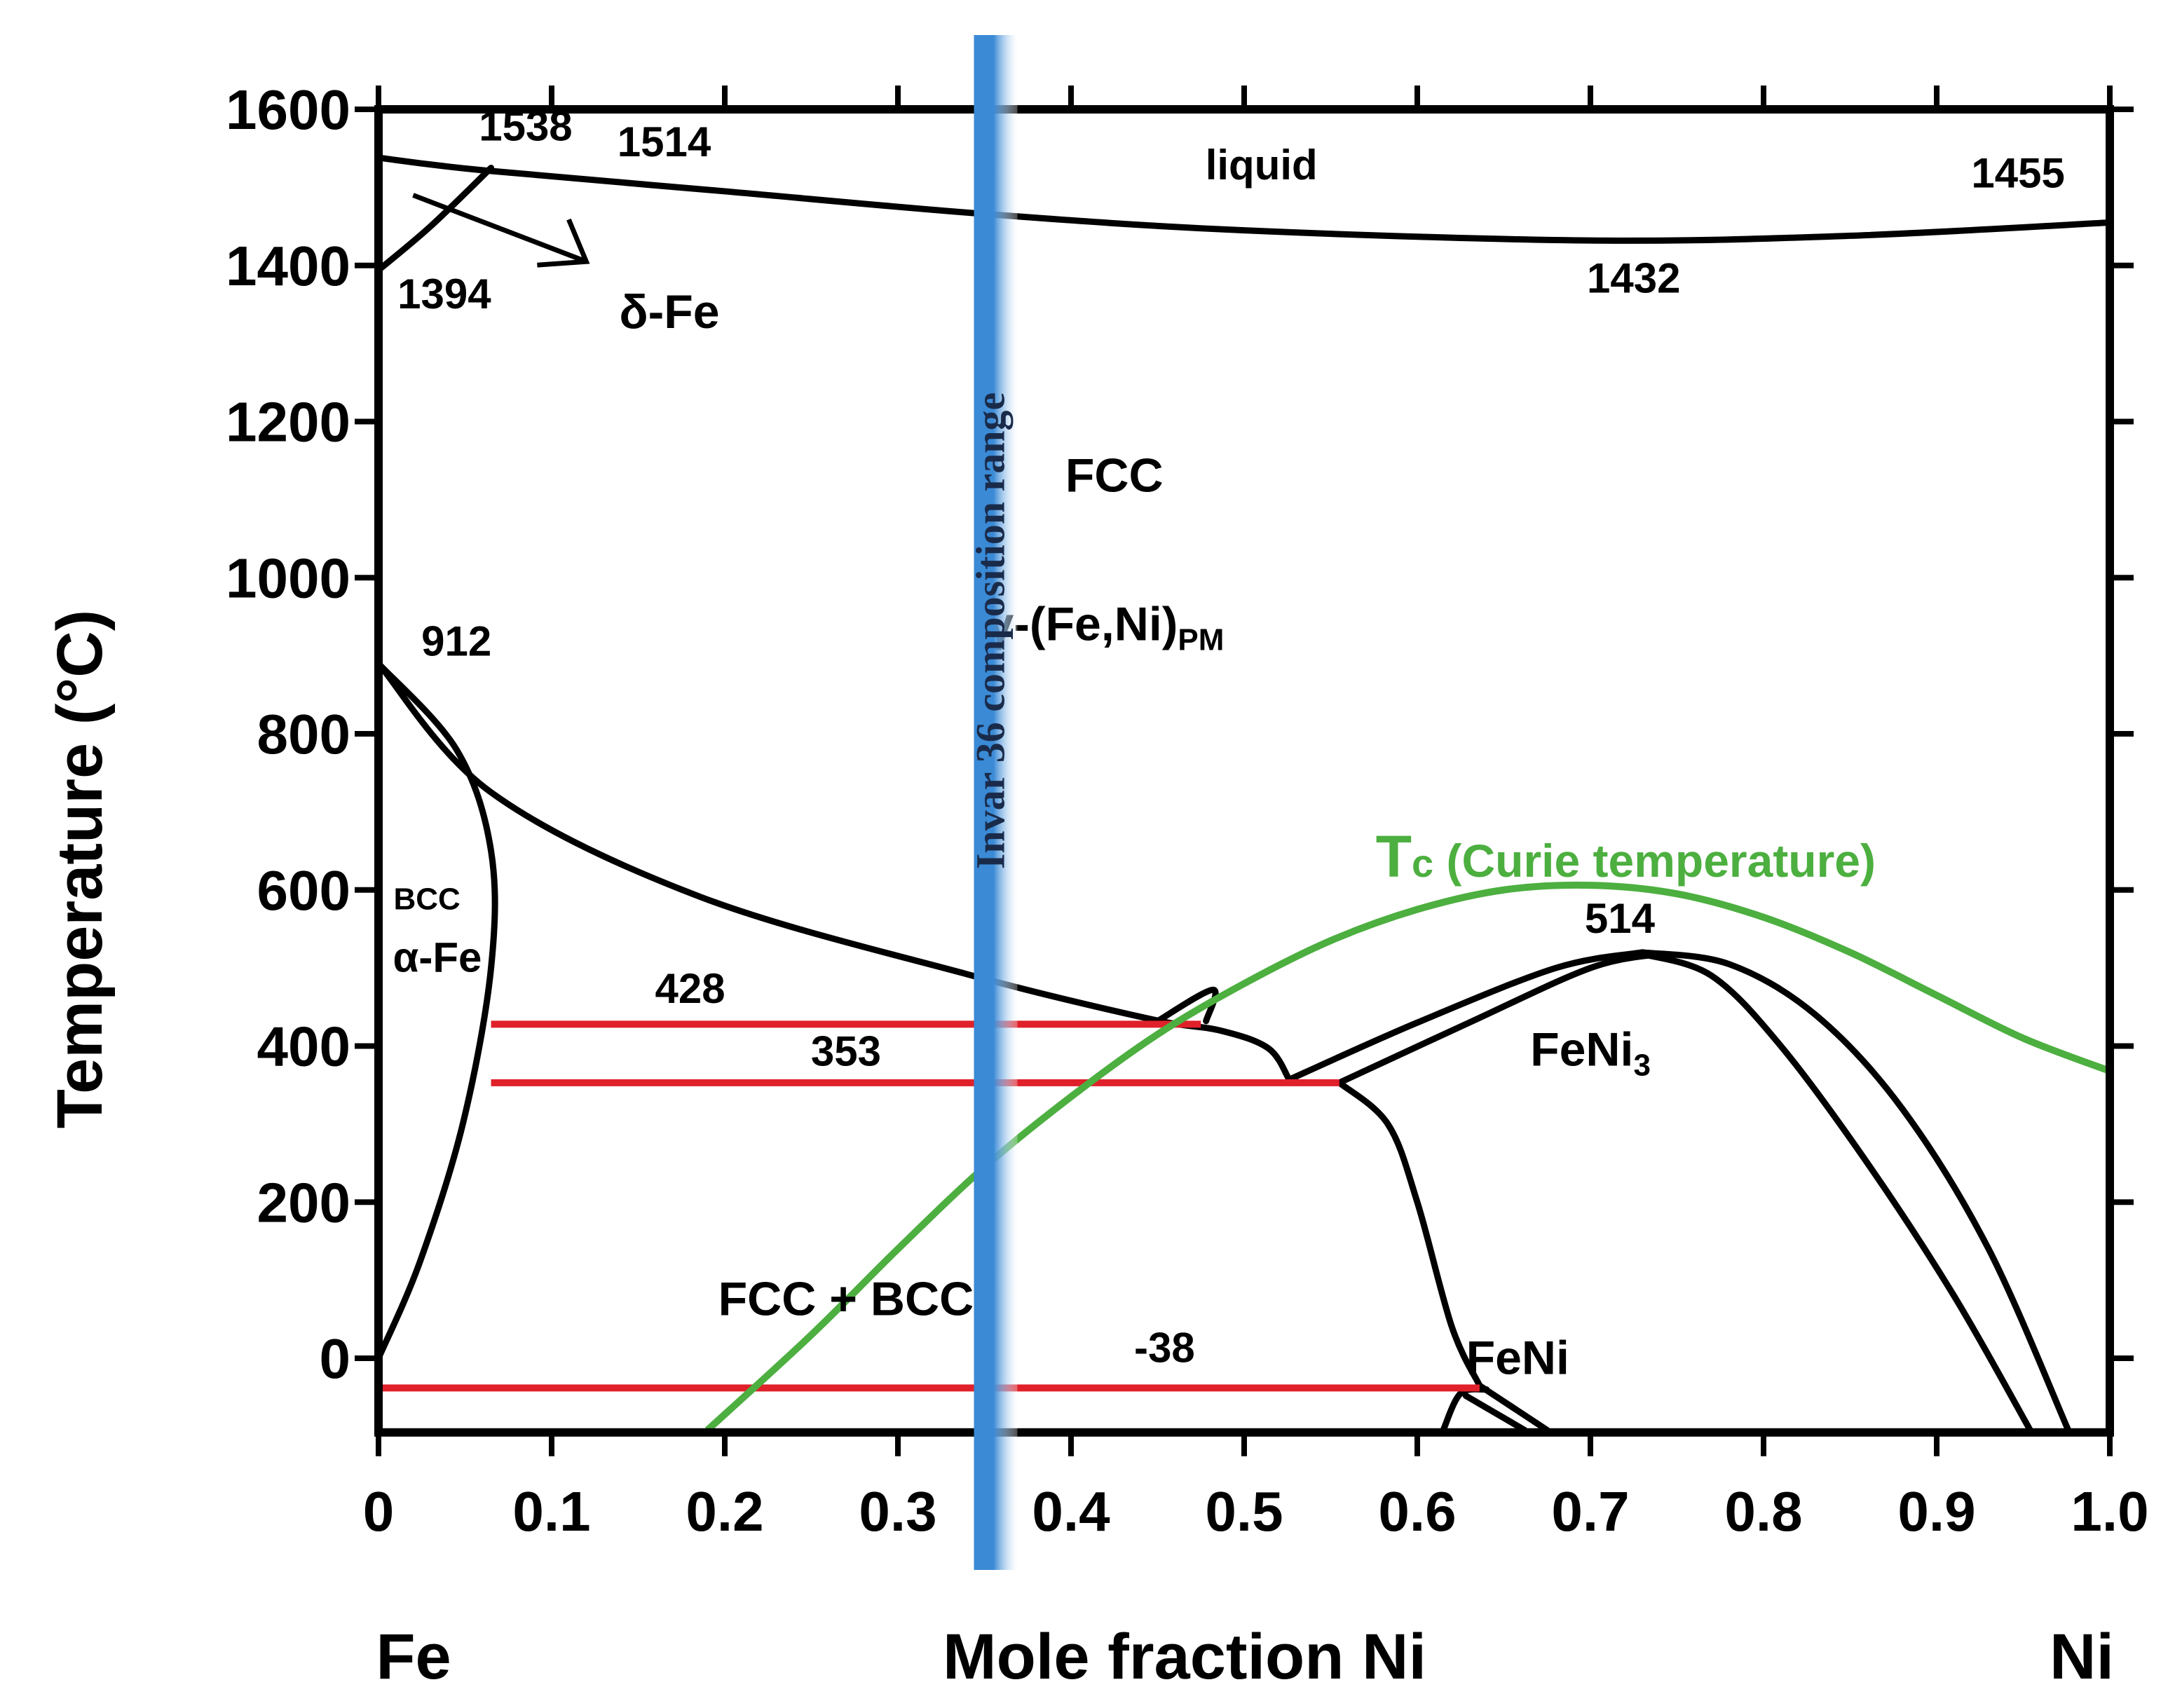  Describe the element at coordinates (1495, 1412) in the screenshot. I see `phase-boundary-feni-right-b` at that location.